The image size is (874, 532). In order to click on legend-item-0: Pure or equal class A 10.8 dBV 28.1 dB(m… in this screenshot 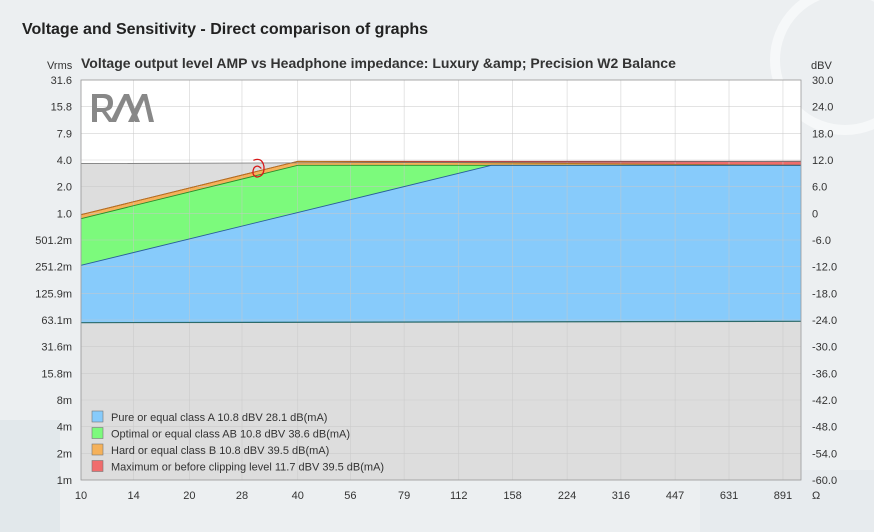, I will do `click(209, 417)`.